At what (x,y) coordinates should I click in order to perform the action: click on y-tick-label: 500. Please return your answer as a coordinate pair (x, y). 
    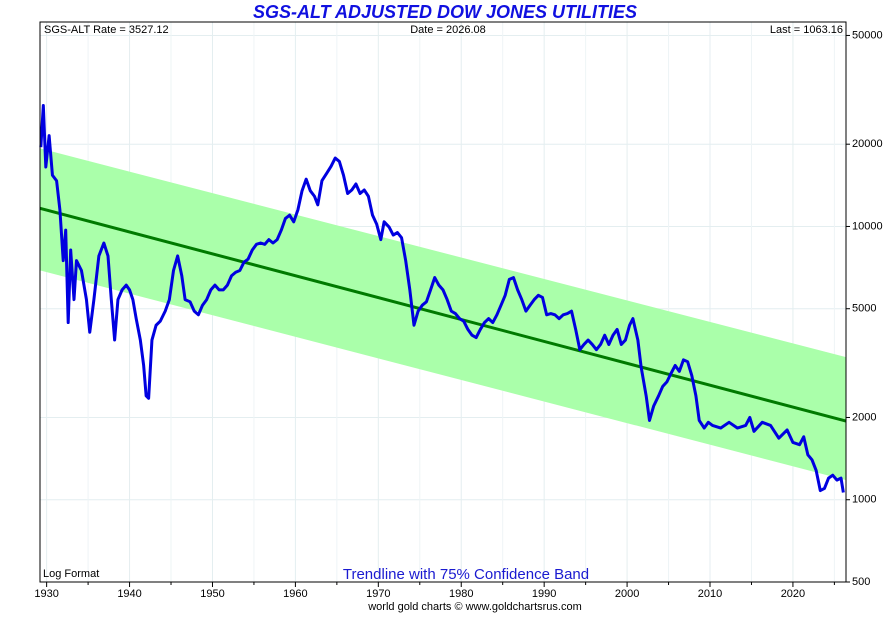
    Looking at the image, I should click on (861, 582).